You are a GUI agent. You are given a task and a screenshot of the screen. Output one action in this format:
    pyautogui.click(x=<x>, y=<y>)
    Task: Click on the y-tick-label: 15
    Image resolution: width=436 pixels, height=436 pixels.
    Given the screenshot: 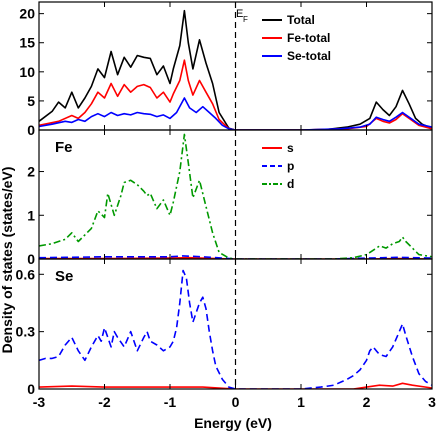 What is the action you would take?
    pyautogui.click(x=27, y=43)
    